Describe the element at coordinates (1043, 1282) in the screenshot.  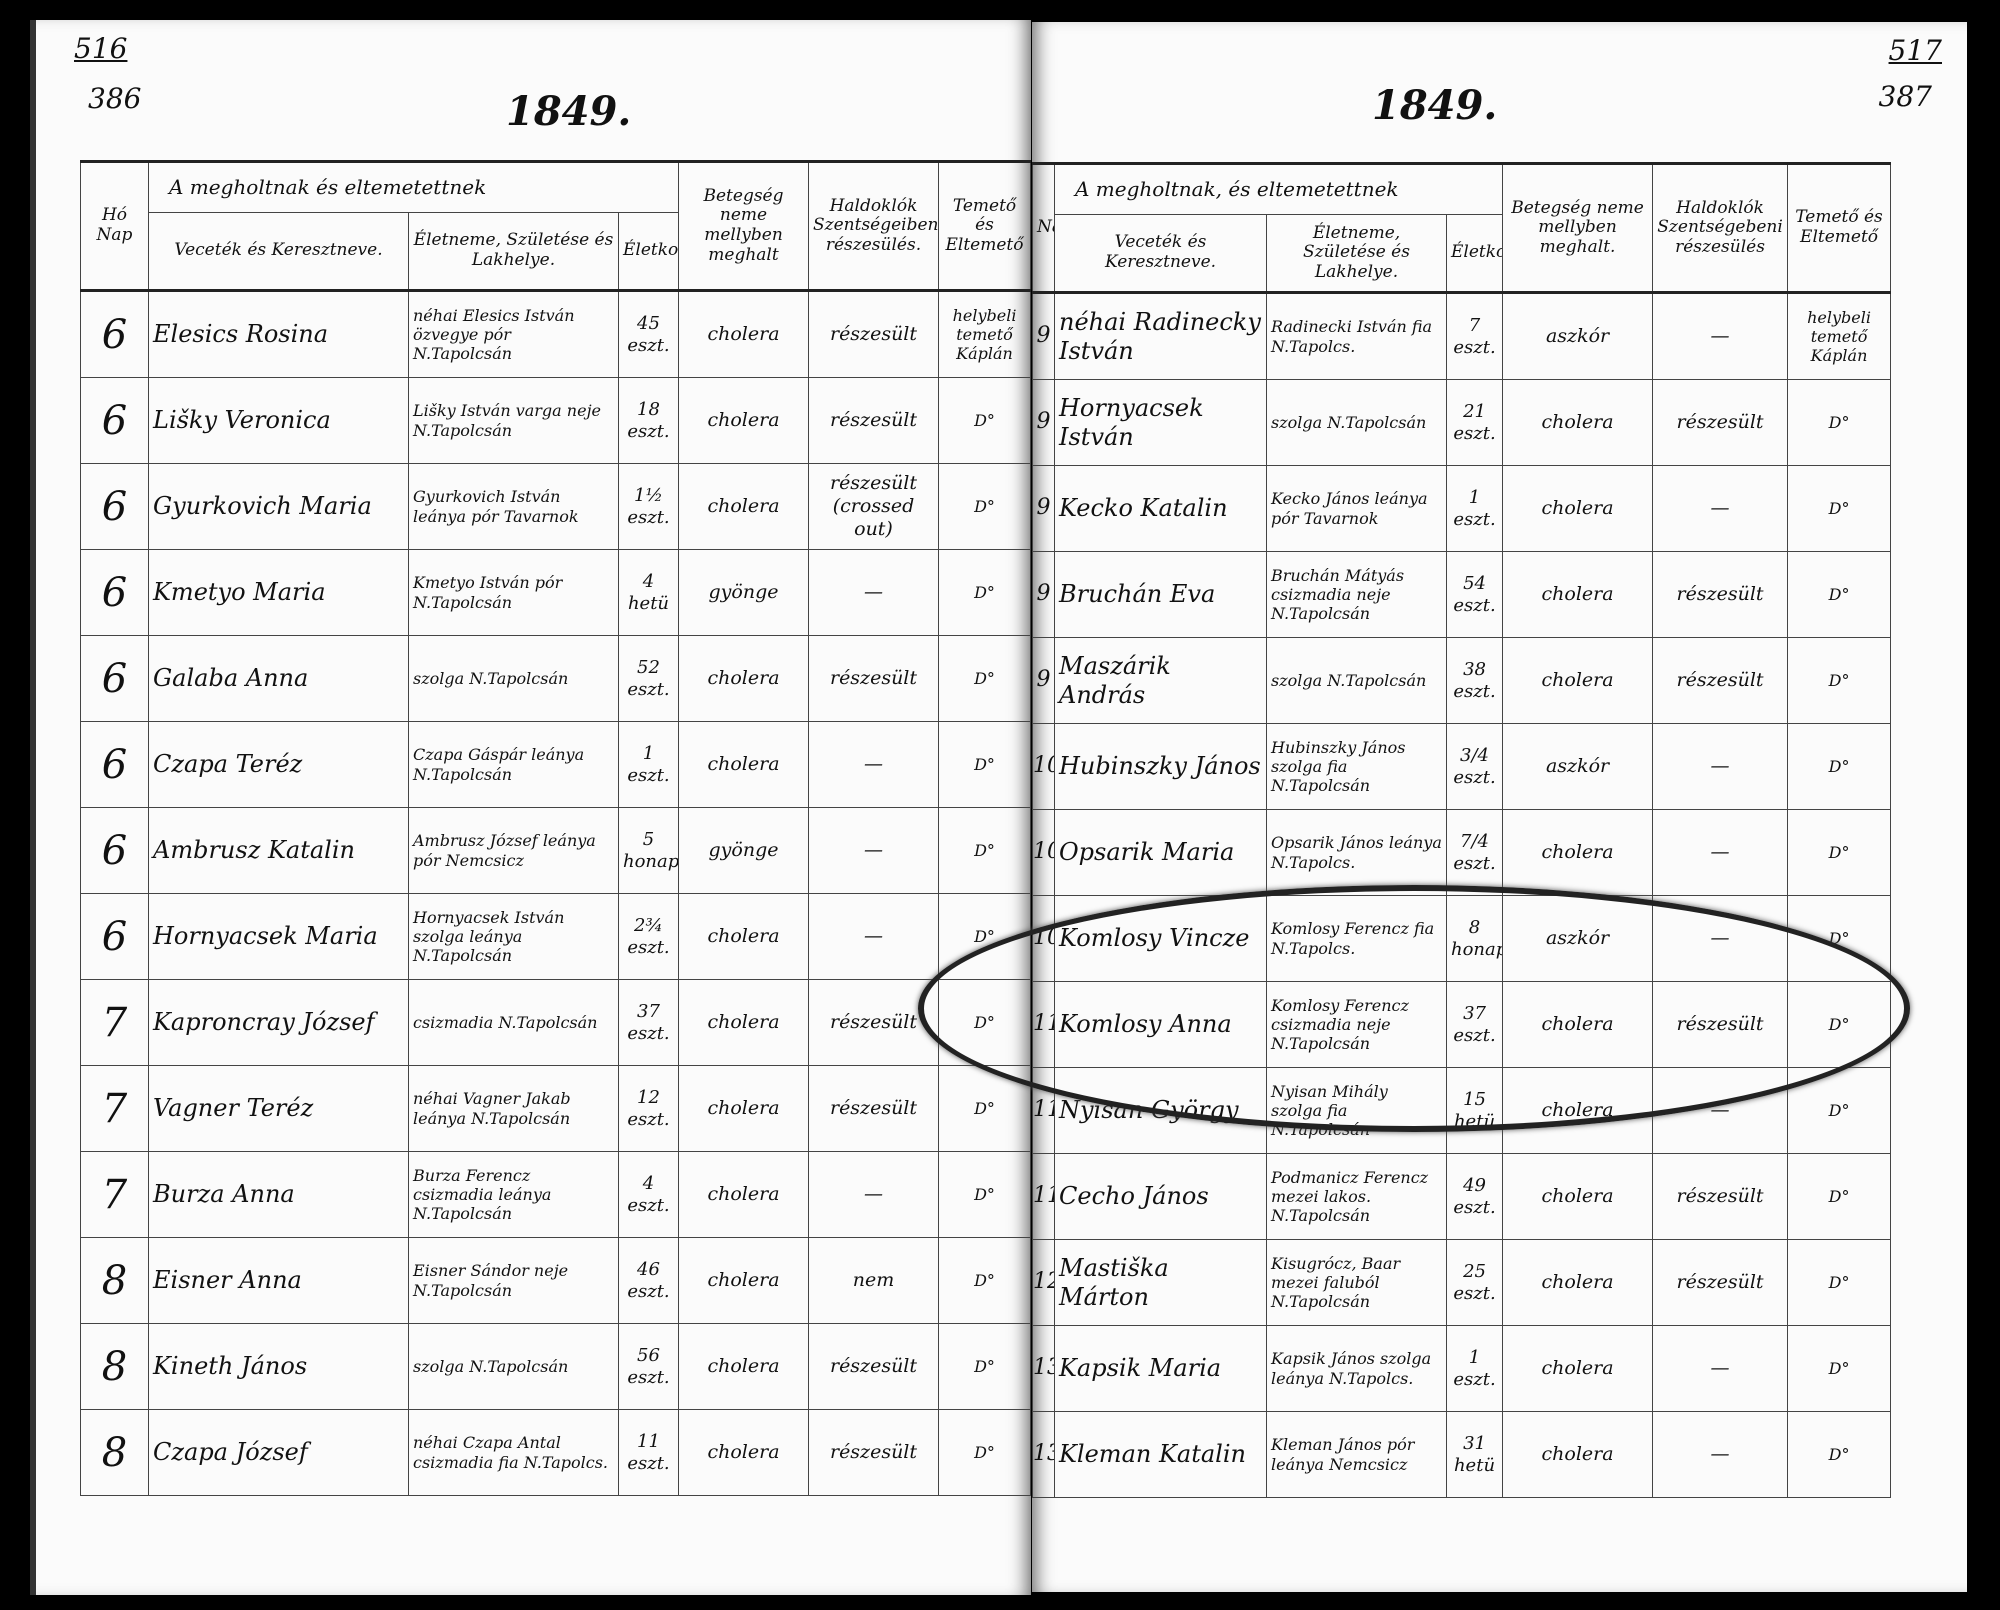
I see `cell-day: 12` at that location.